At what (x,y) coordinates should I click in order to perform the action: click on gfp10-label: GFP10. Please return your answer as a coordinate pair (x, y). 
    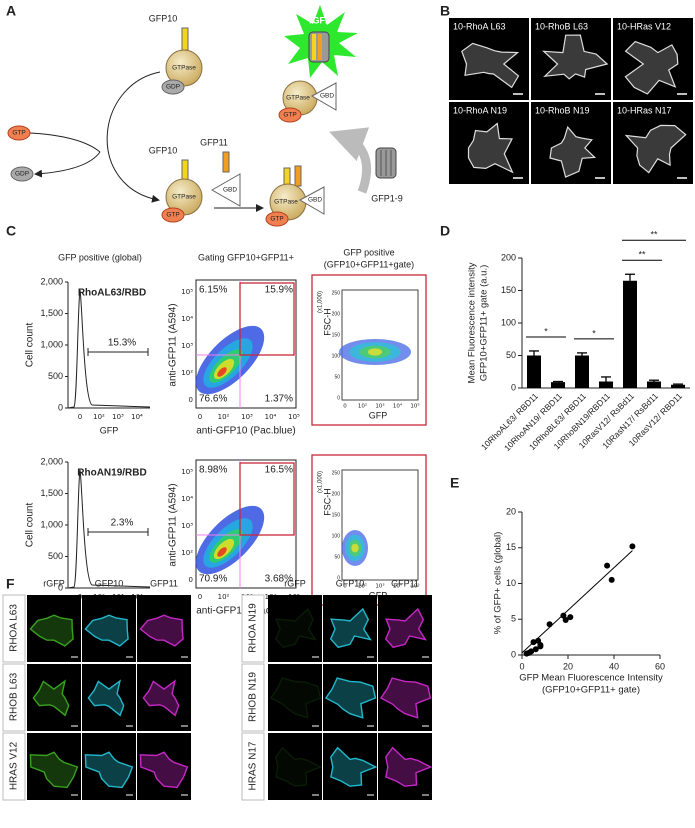
    Looking at the image, I should click on (163, 18).